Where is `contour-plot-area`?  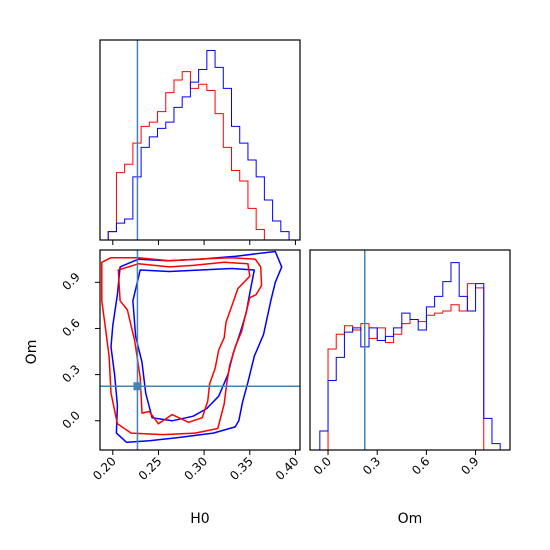
contour-plot-area is located at coordinates (200, 350).